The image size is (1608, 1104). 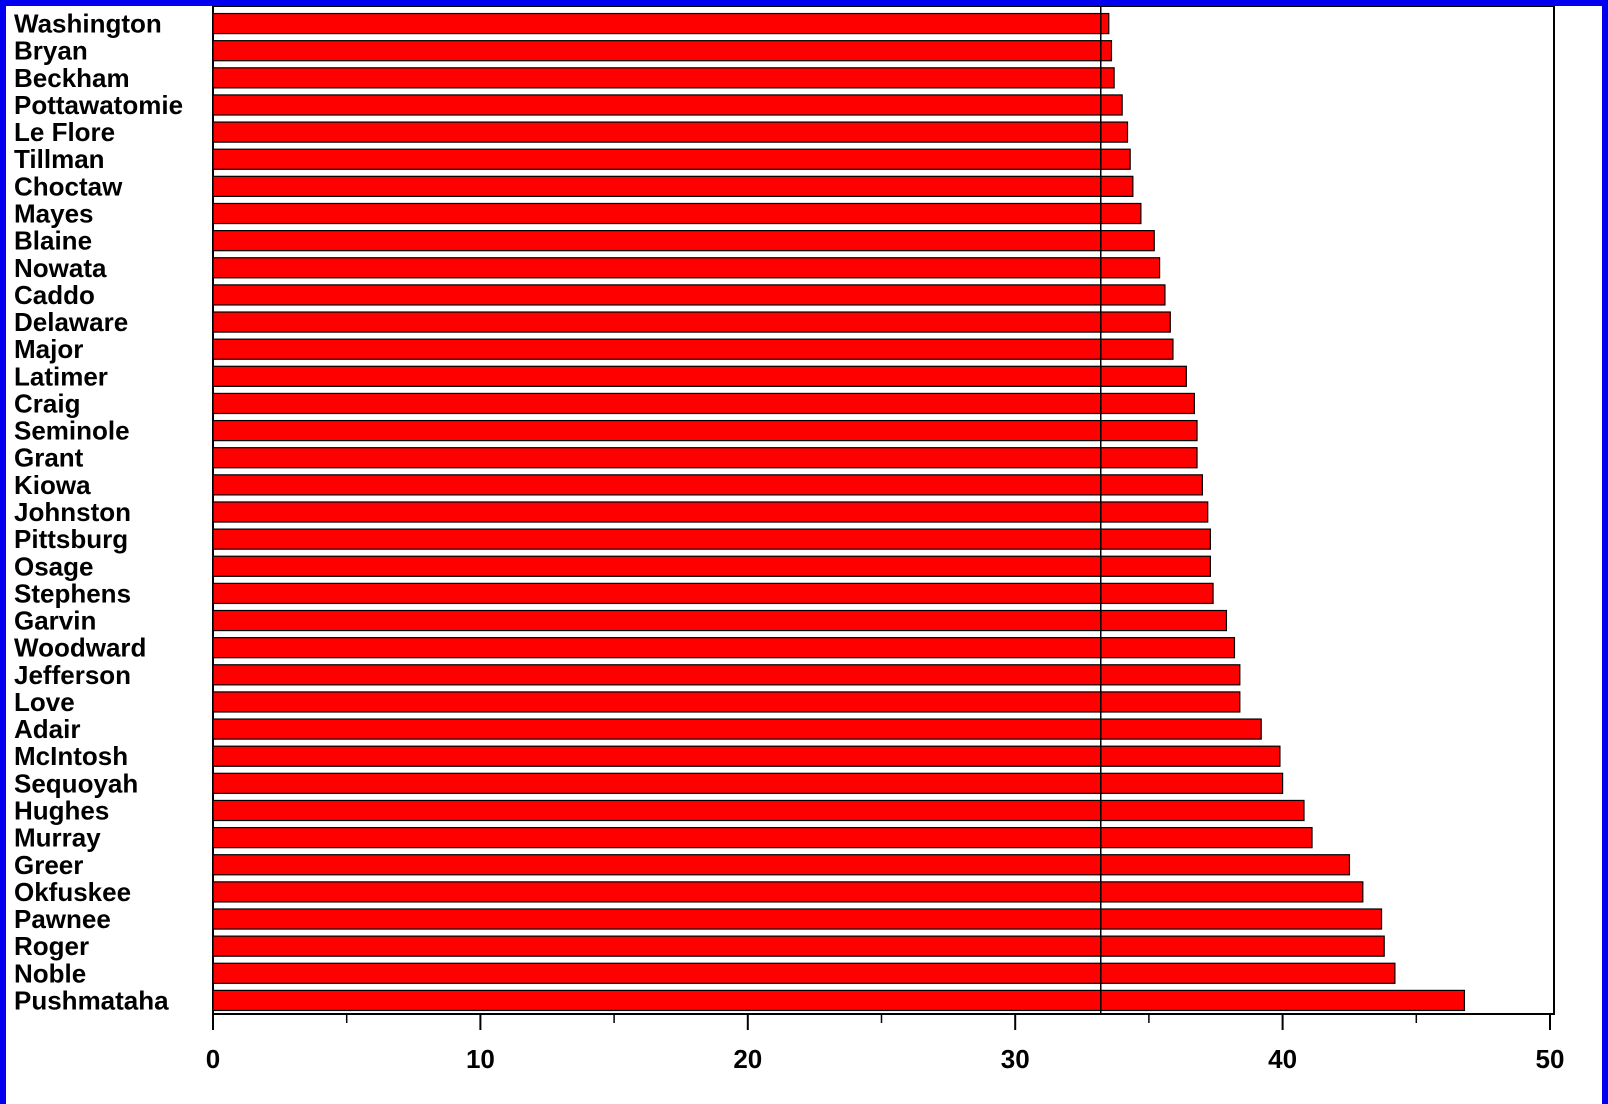 I want to click on bar-pittsburg, so click(x=712, y=539).